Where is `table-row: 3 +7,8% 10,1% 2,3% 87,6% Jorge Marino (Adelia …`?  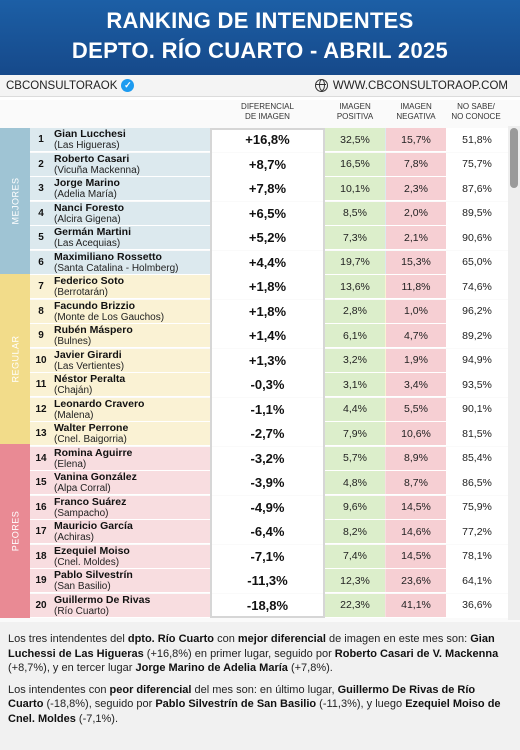 table-row: 3 +7,8% 10,1% 2,3% 87,6% Jorge Marino (Adelia … is located at coordinates (269, 189).